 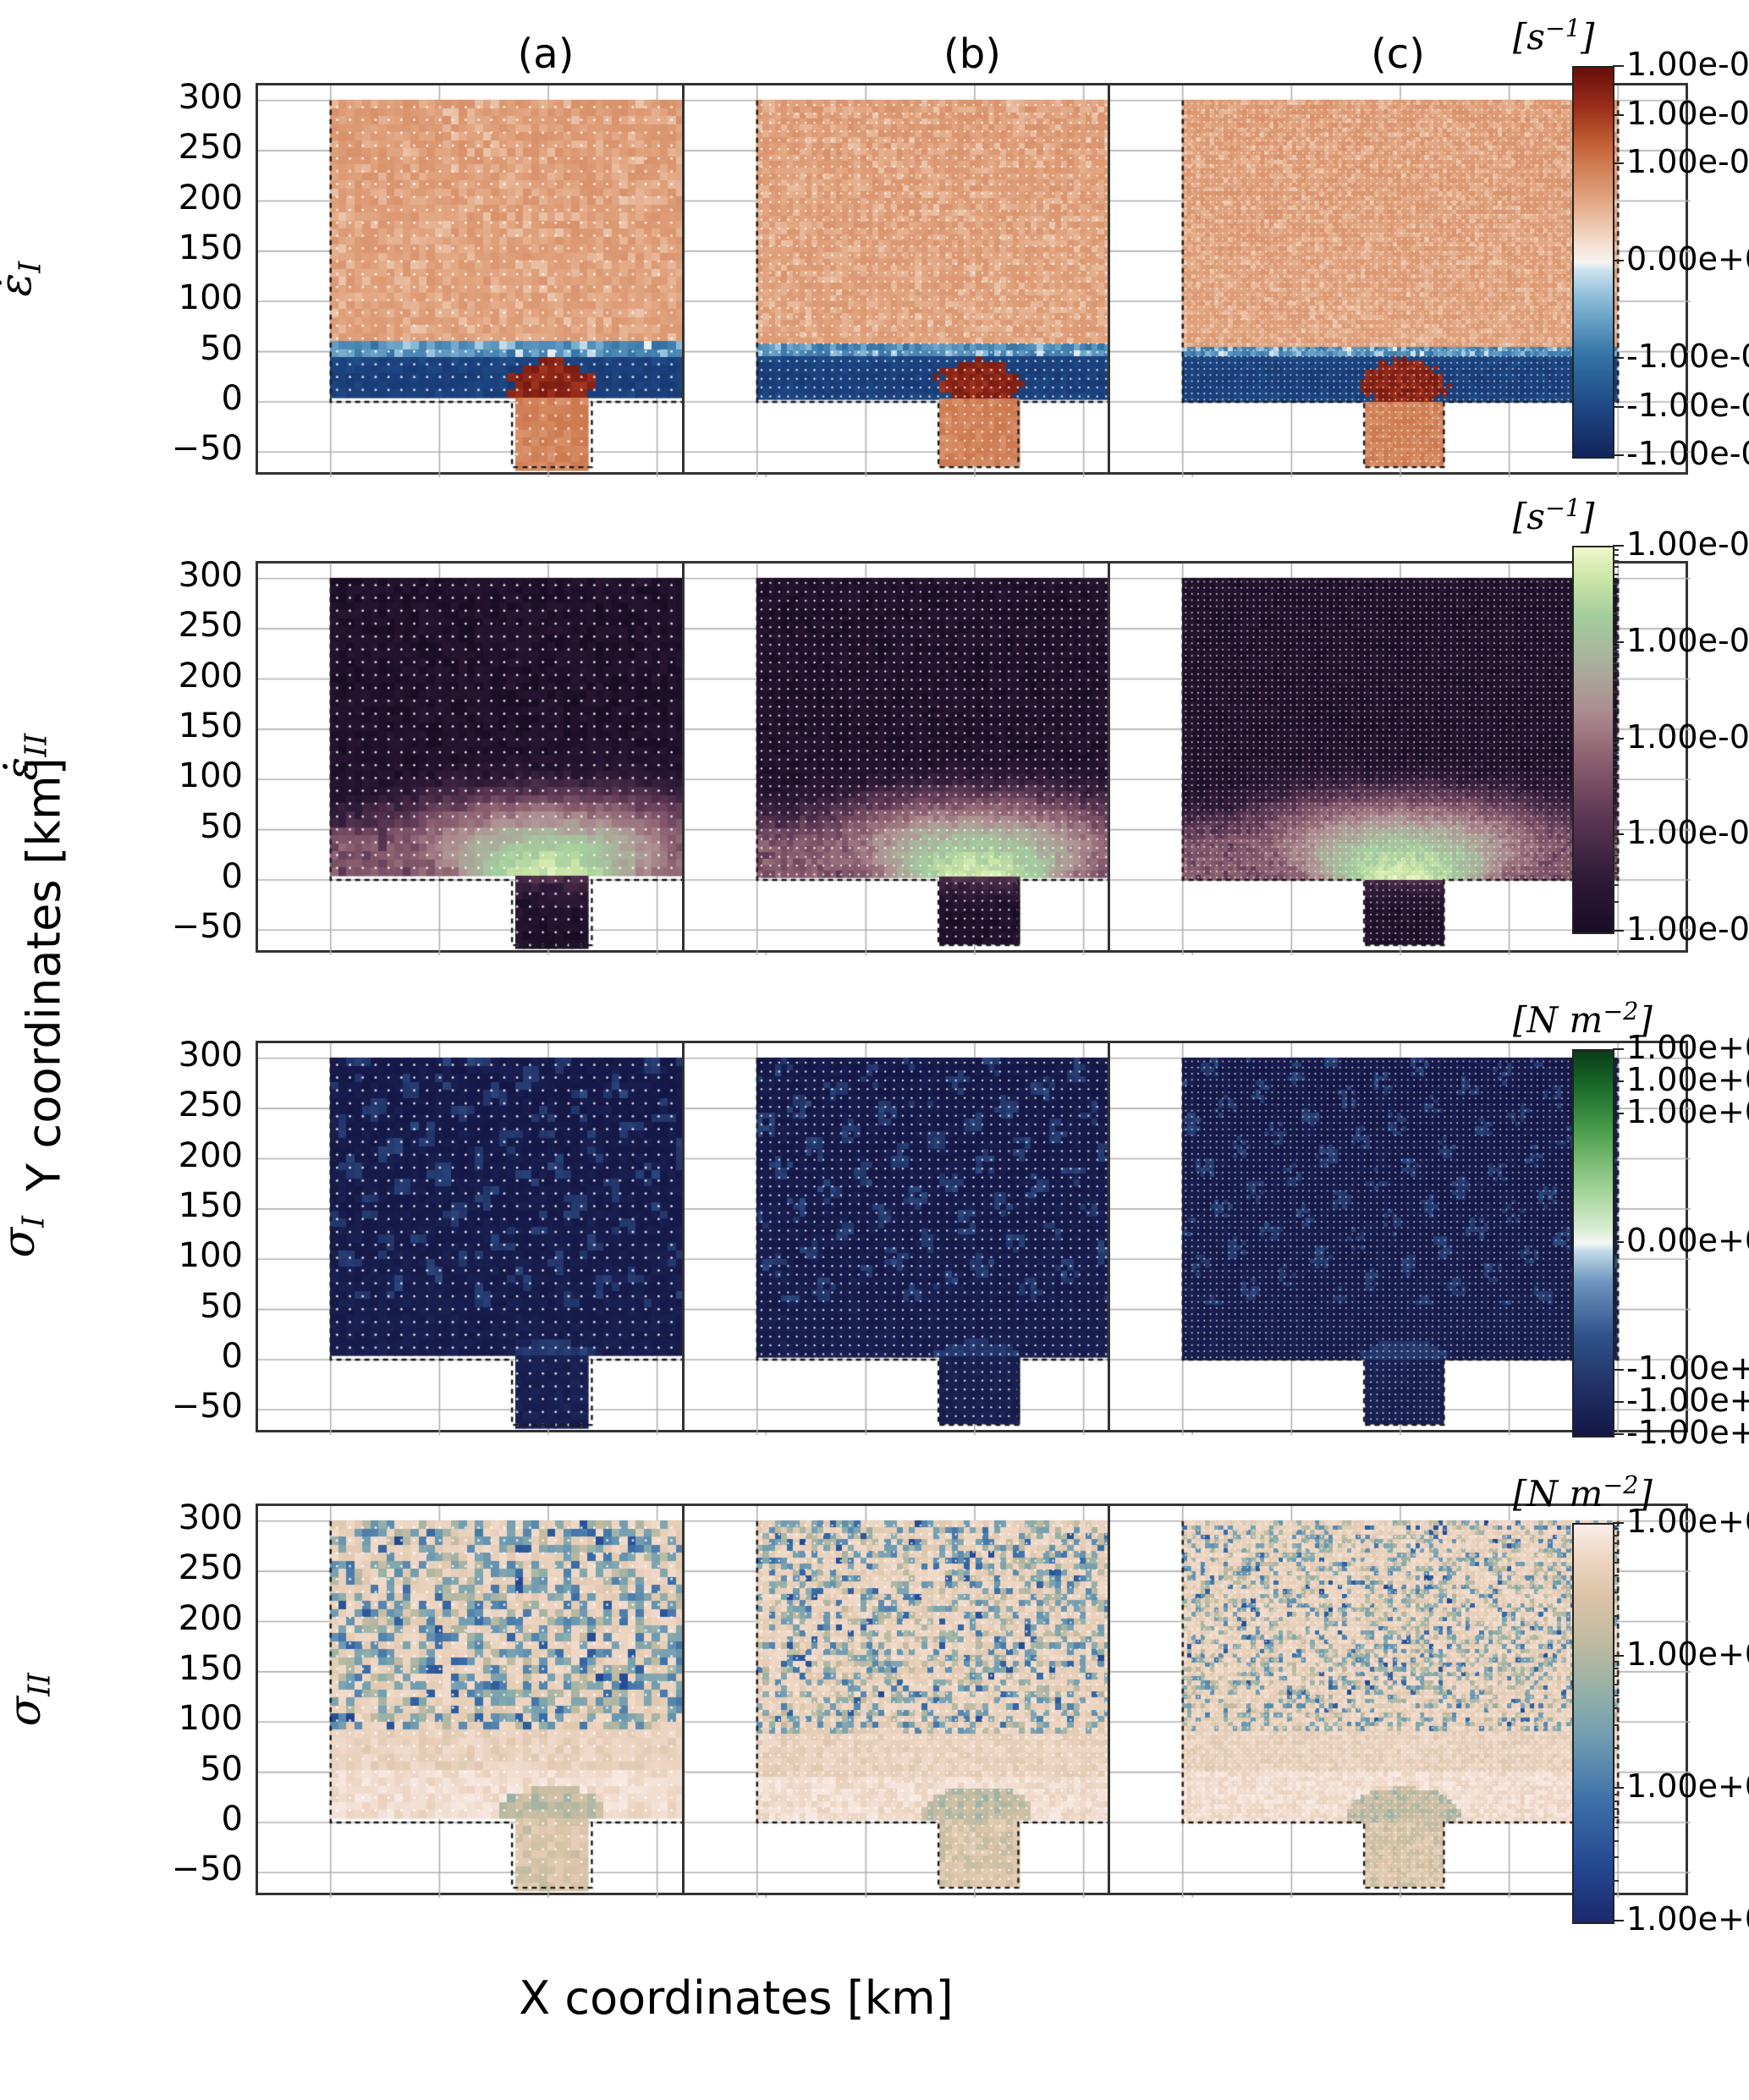 I want to click on colorbar-tick-label: 1.00e-08, so click(x=1688, y=929).